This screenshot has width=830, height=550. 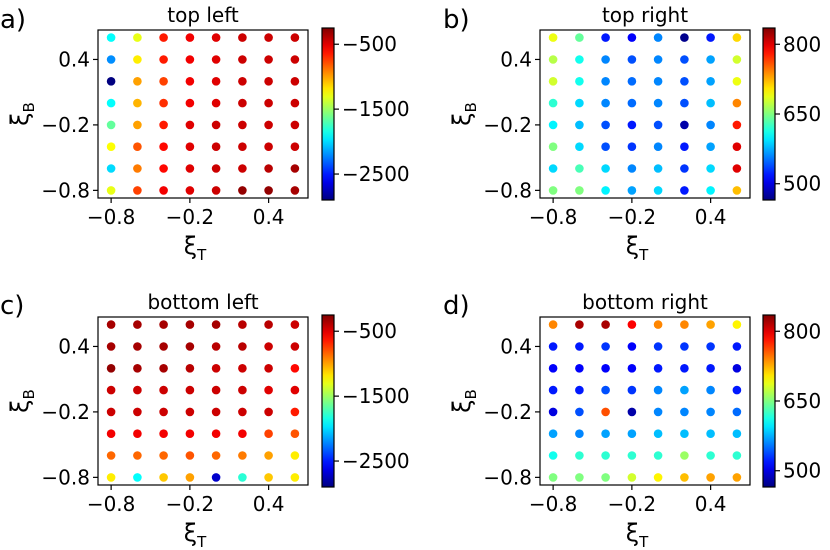 I want to click on panel-title: bottom right, so click(x=645, y=302).